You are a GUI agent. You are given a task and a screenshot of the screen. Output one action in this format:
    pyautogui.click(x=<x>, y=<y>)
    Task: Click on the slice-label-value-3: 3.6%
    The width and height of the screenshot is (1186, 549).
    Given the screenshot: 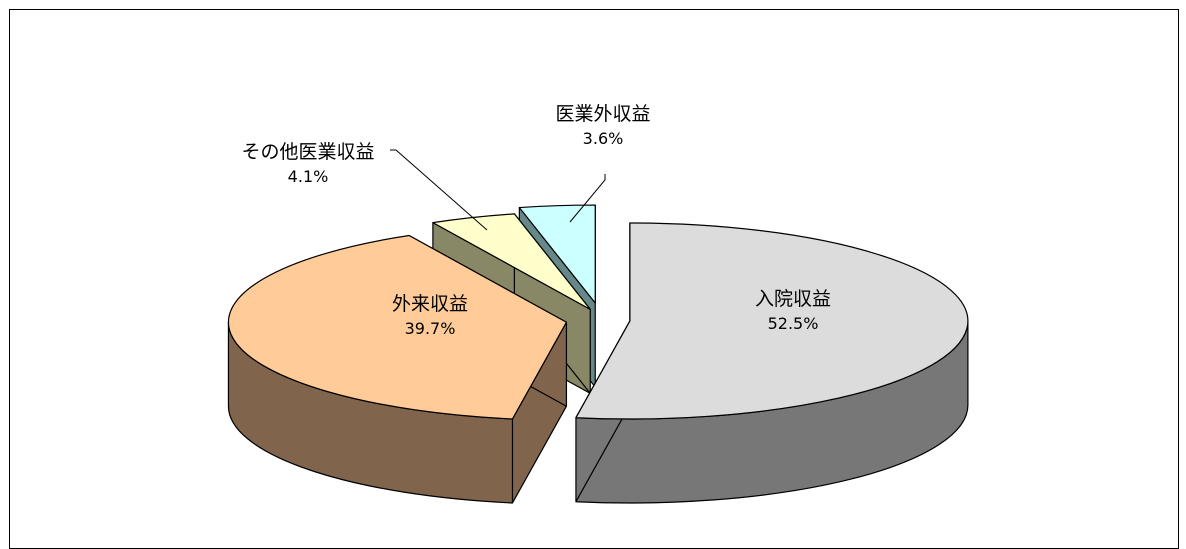 What is the action you would take?
    pyautogui.click(x=603, y=138)
    